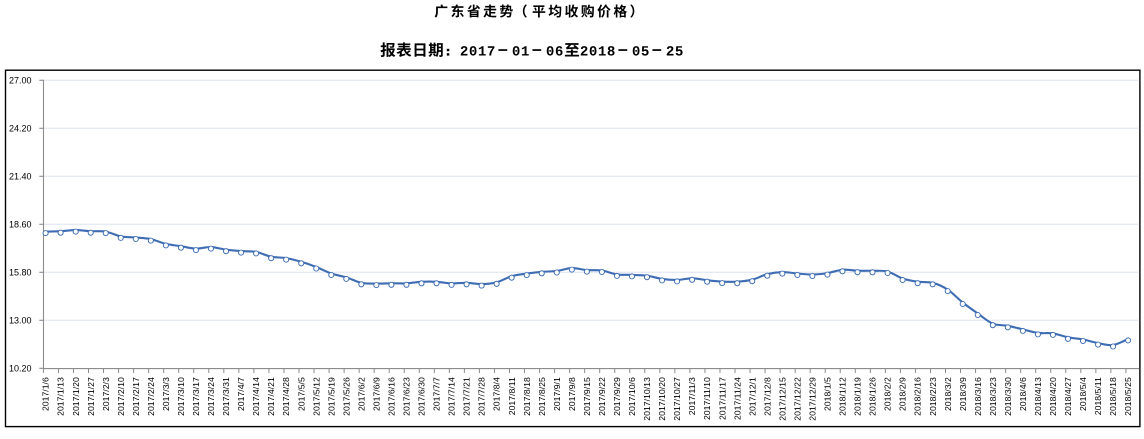 This screenshot has height=439, width=1144. I want to click on svg-text: 2017/12/1, so click(752, 396).